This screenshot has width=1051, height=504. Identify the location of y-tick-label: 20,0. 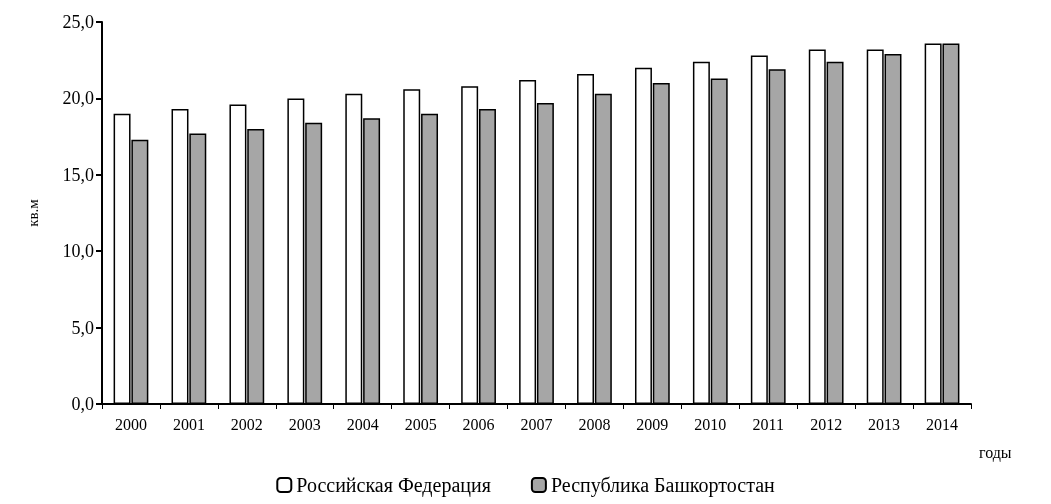
(78, 98).